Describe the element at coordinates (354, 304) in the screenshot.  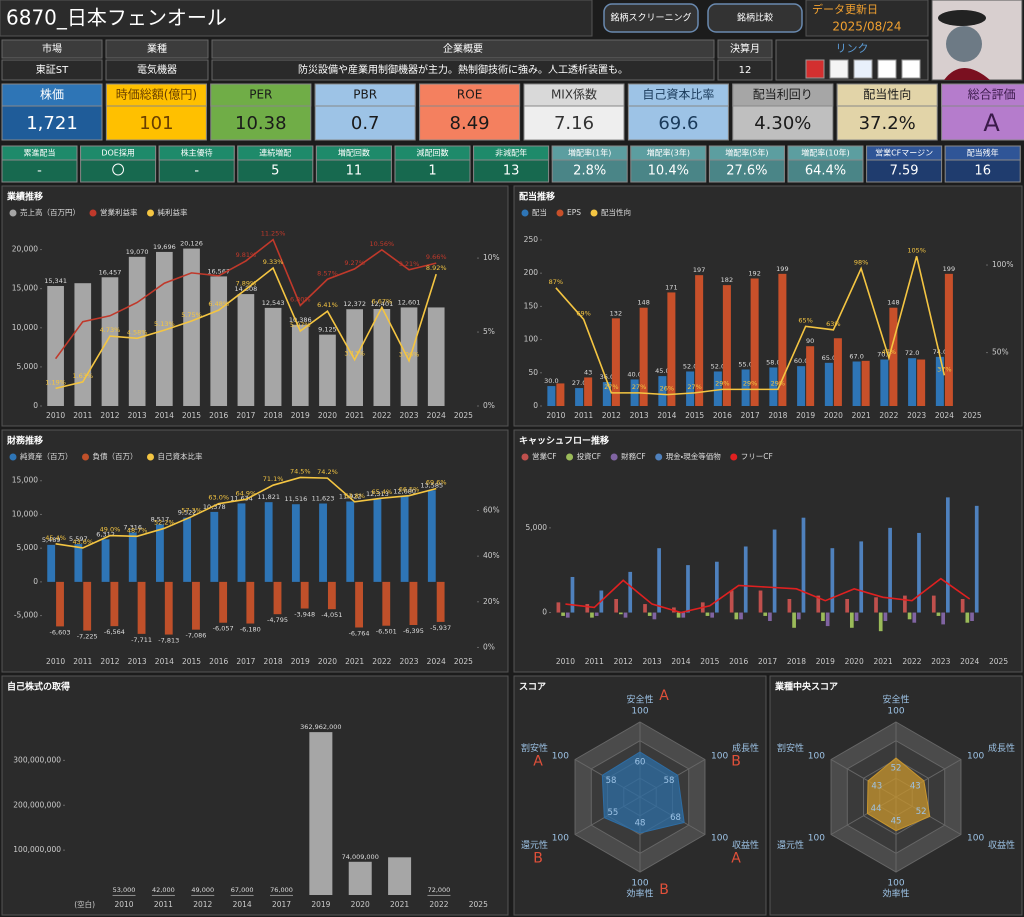
I see `data-label: 12,372` at that location.